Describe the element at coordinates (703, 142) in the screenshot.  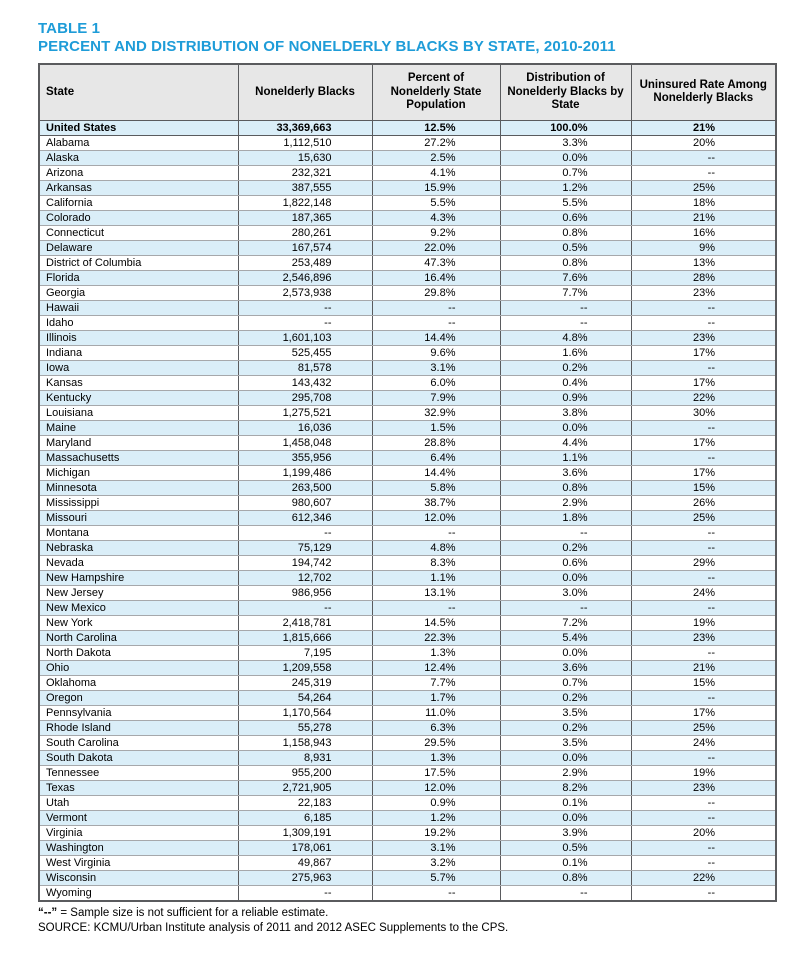
I see `value-cell: 20%` at that location.